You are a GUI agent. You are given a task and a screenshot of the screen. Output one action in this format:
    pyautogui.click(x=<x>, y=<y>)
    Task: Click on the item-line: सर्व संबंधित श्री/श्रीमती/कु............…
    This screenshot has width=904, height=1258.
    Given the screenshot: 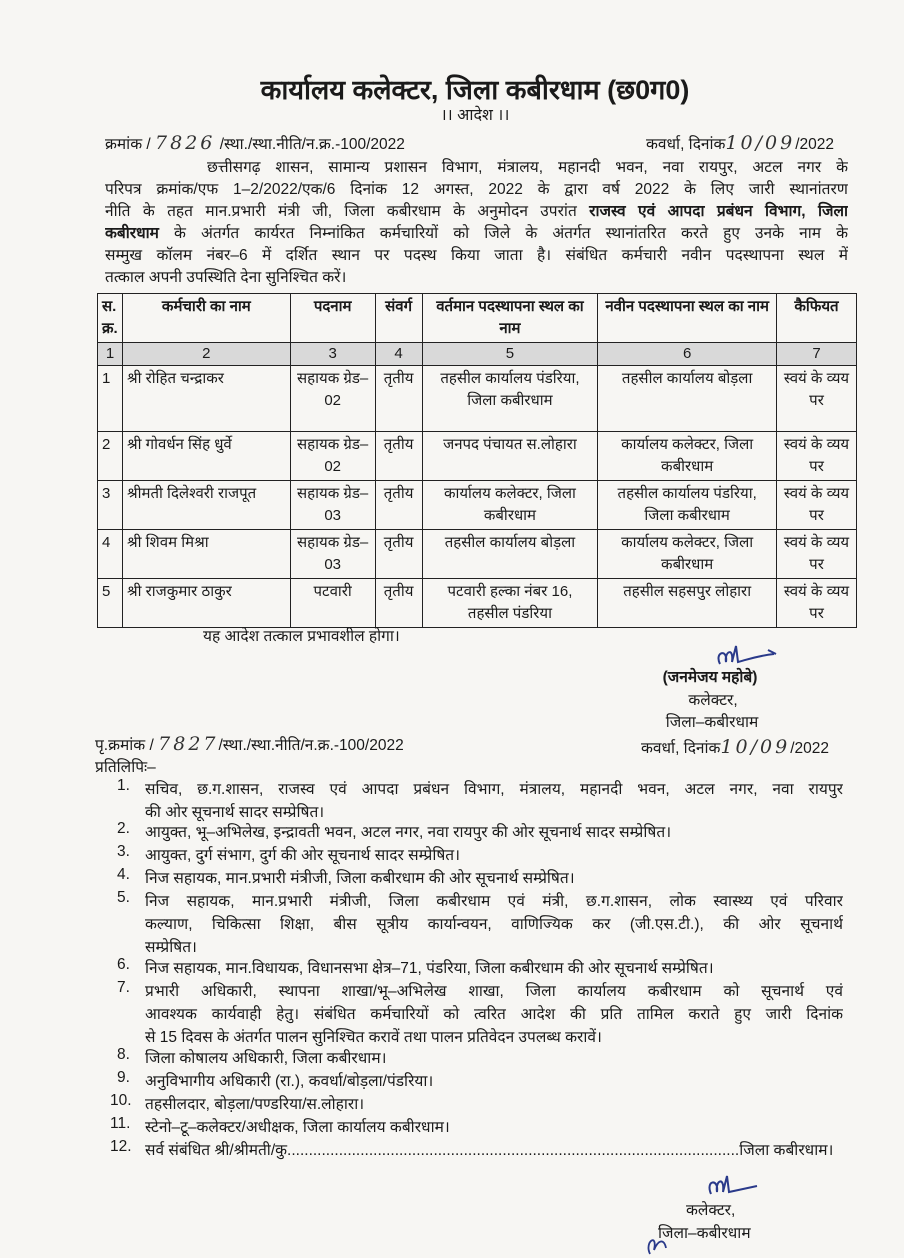 What is the action you would take?
    pyautogui.click(x=489, y=1150)
    